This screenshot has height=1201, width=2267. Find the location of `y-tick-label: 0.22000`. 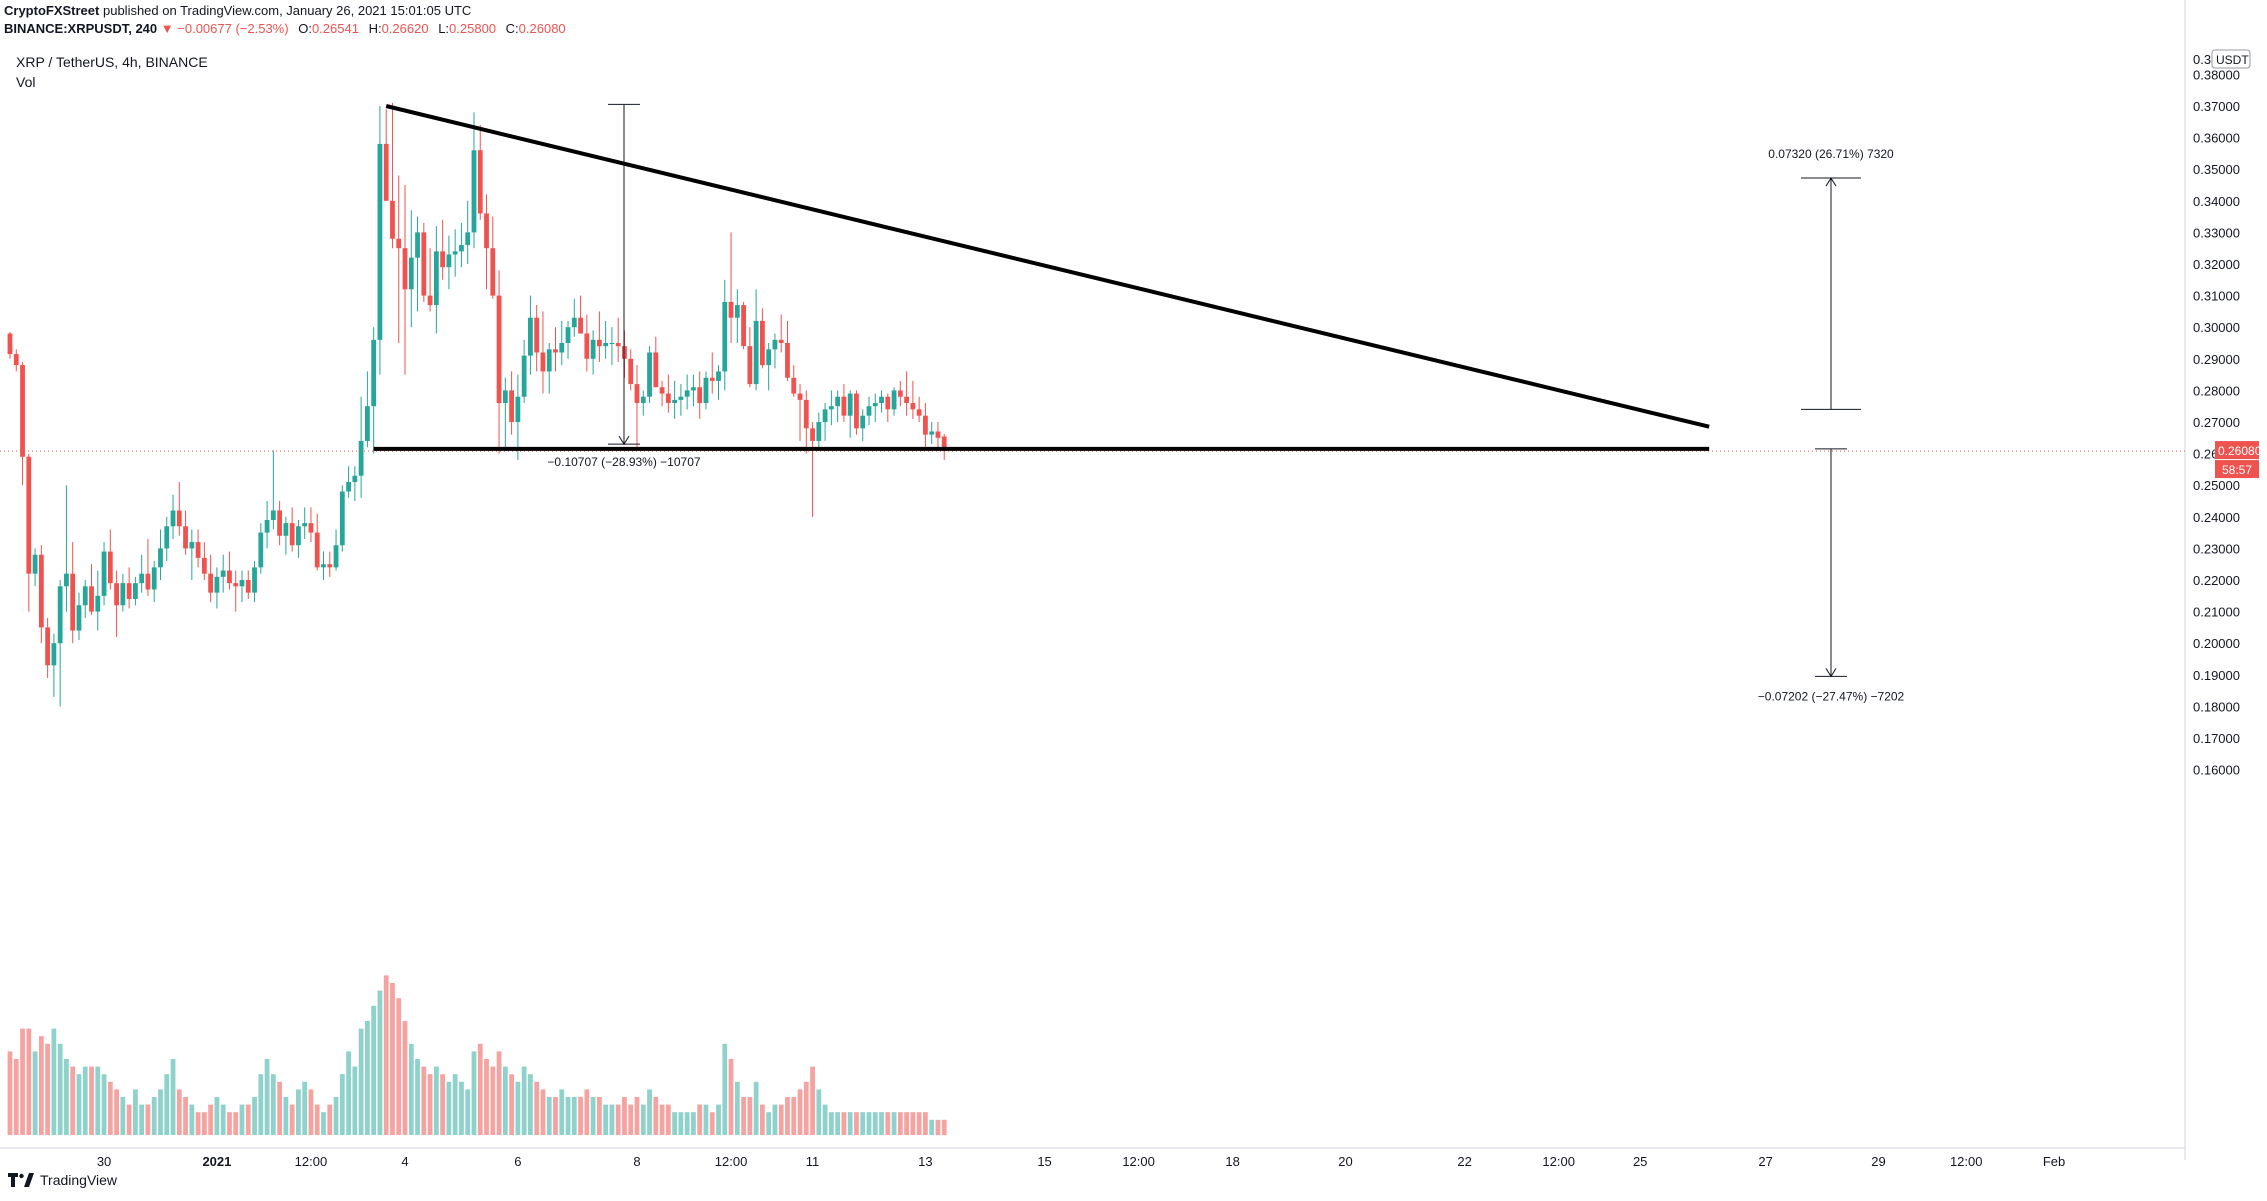

y-tick-label: 0.22000 is located at coordinates (2216, 580).